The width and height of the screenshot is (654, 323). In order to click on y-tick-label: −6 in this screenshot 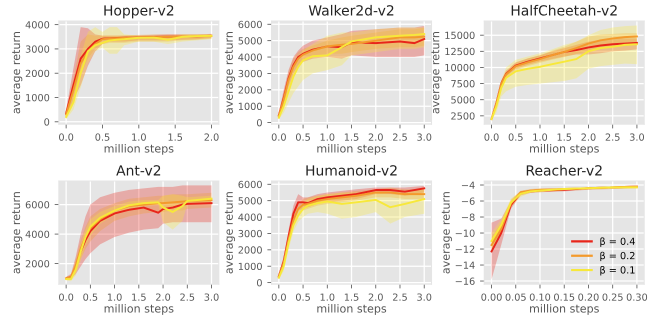, I will do `click(468, 201)`.